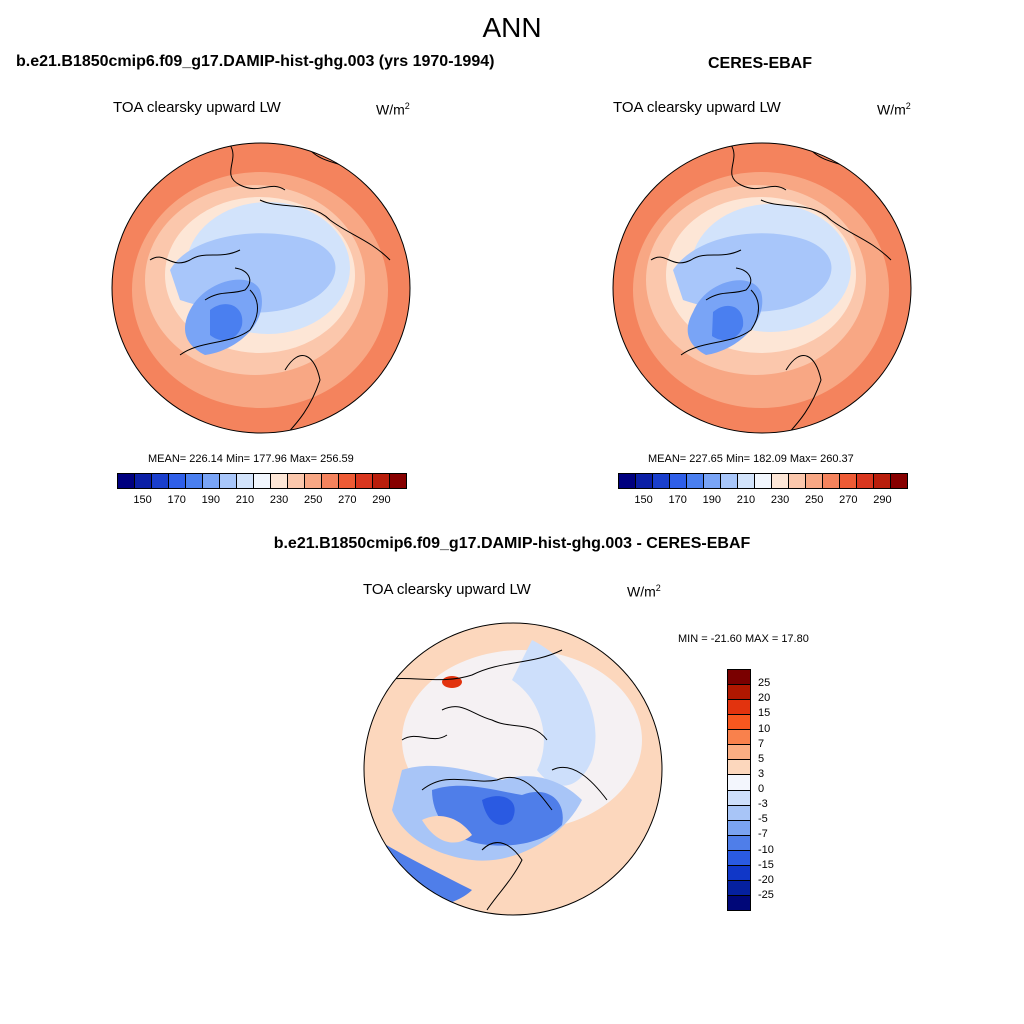 This screenshot has width=1024, height=1024. Describe the element at coordinates (771, 288) in the screenshot. I see `panel-2-coastlines` at that location.